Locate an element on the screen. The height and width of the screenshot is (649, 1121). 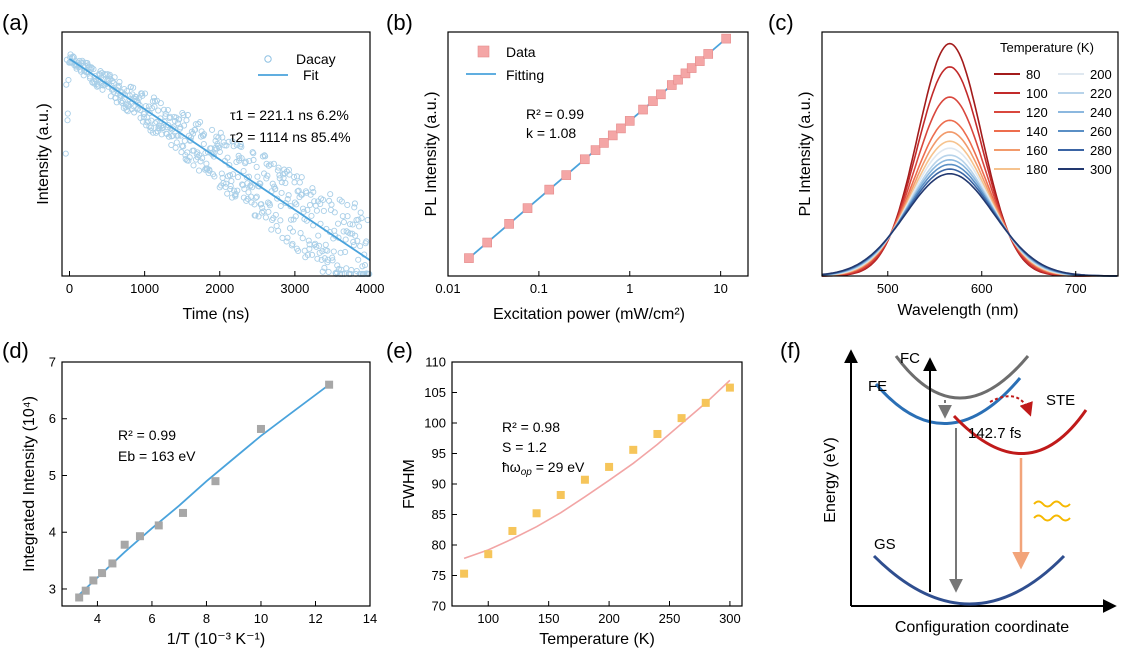
plot-frame-b is located at coordinates (598, 154).